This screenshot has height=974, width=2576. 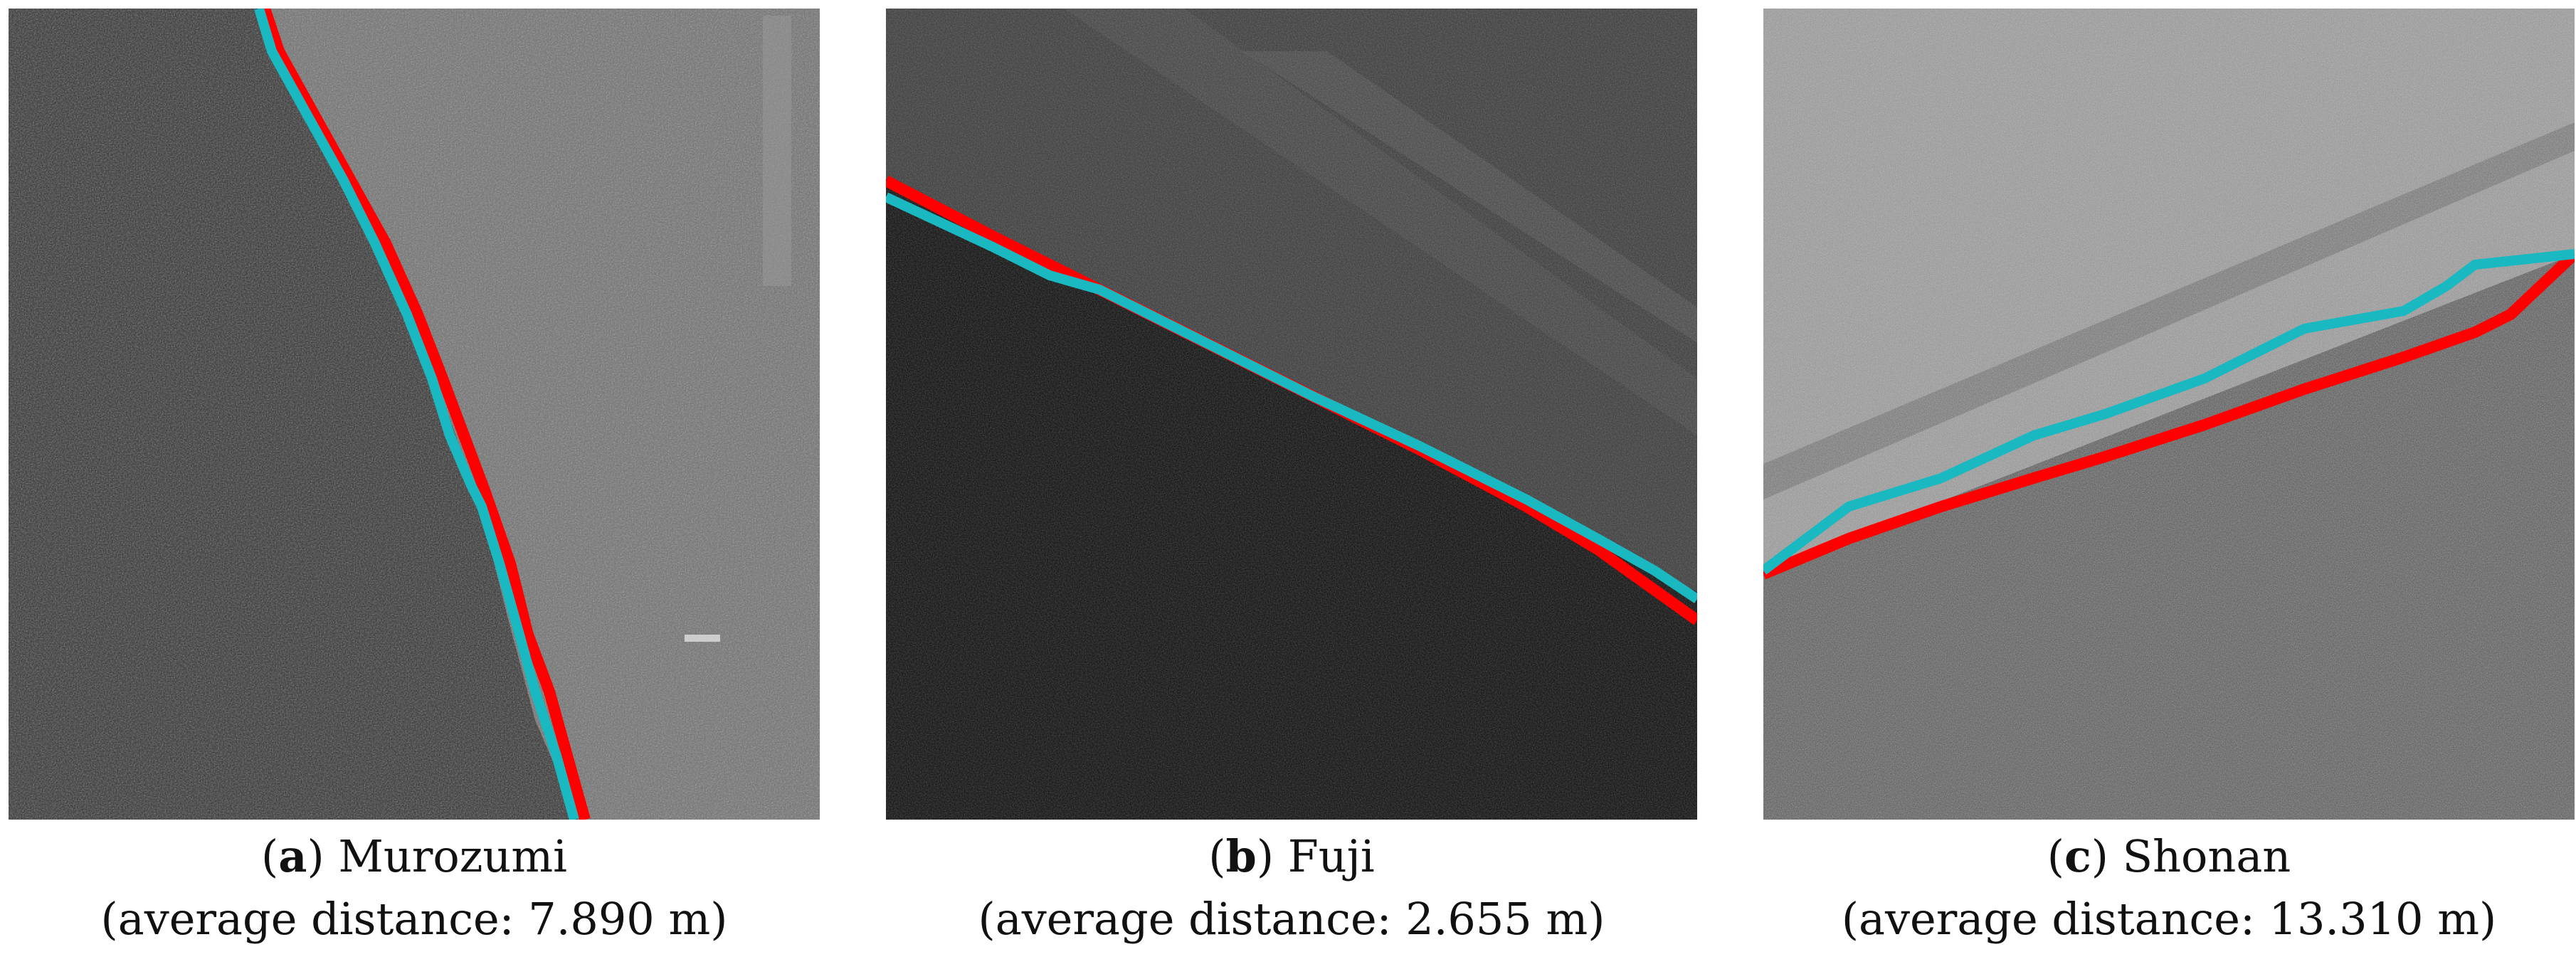 What do you see at coordinates (1291, 888) in the screenshot?
I see `caption-fuji: (b) Fuji (average distance: 2.655 m)` at bounding box center [1291, 888].